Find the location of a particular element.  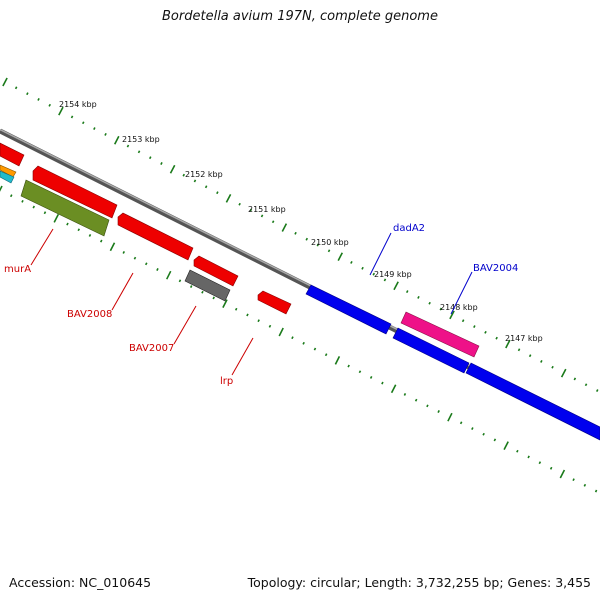

scale-label: 2150 kbp is located at coordinates (330, 242).